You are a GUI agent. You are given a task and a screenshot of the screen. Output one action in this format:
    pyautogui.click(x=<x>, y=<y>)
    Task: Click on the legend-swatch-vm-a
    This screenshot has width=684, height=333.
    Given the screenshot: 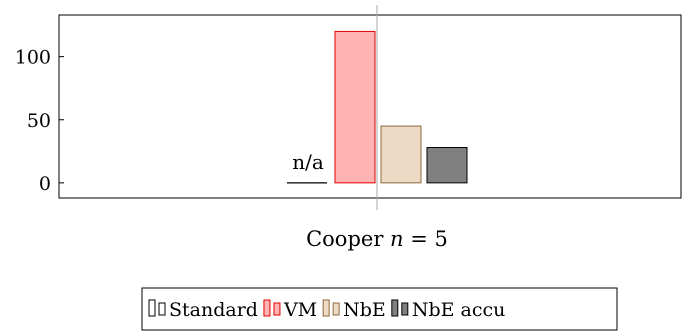 What is the action you would take?
    pyautogui.click(x=267, y=308)
    